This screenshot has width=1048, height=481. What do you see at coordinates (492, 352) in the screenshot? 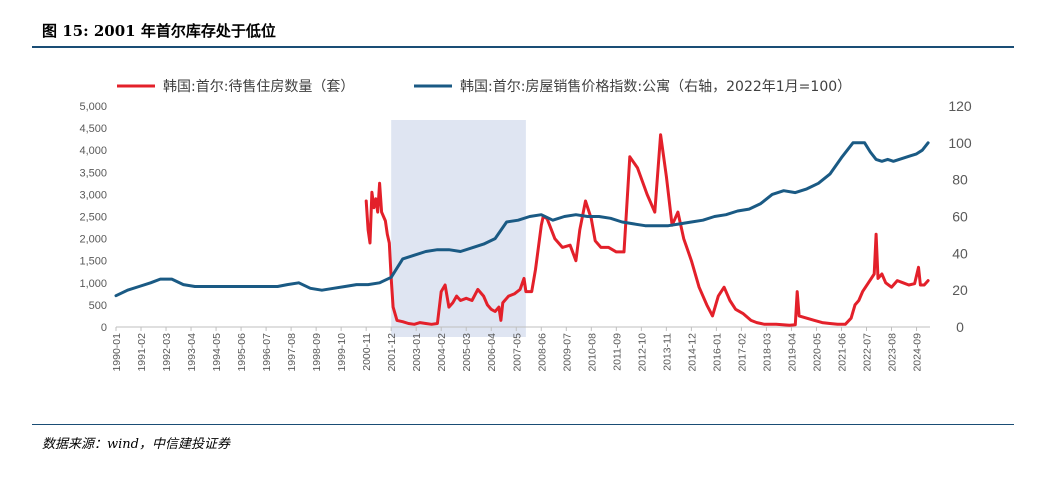
I see `x-tick-label: 2006-04` at bounding box center [492, 352].